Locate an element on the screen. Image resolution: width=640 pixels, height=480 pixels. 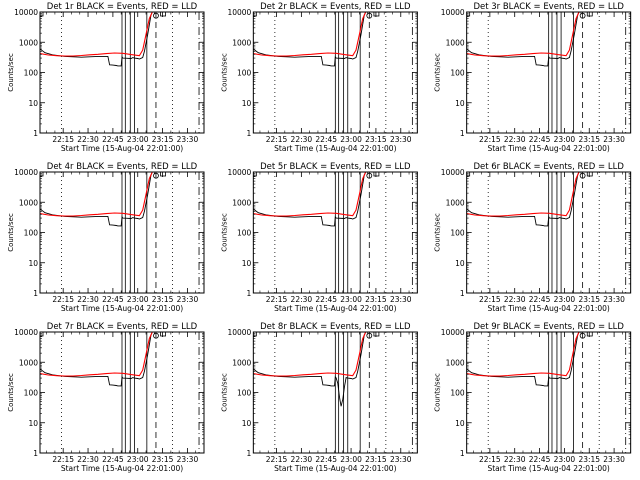
panel-title: Det 5r BLACK = Events, RED = LLD is located at coordinates (335, 167).